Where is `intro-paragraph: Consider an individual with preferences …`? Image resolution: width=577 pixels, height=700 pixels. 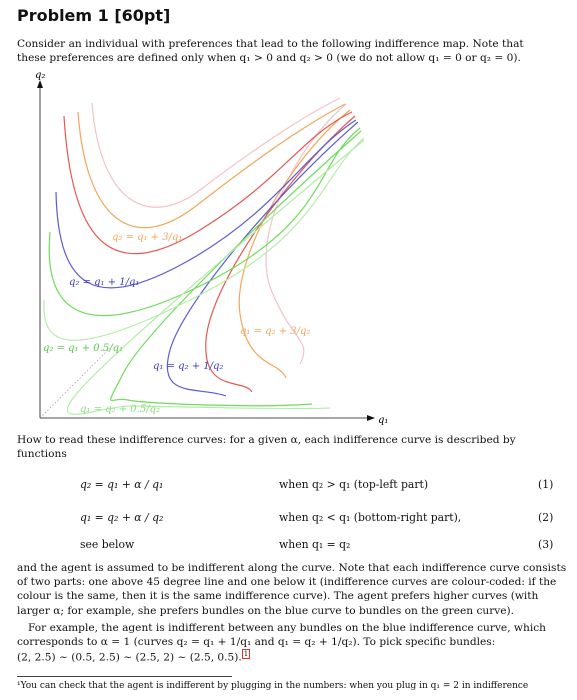
intro-paragraph: Consider an individual with preferences … is located at coordinates (289, 51).